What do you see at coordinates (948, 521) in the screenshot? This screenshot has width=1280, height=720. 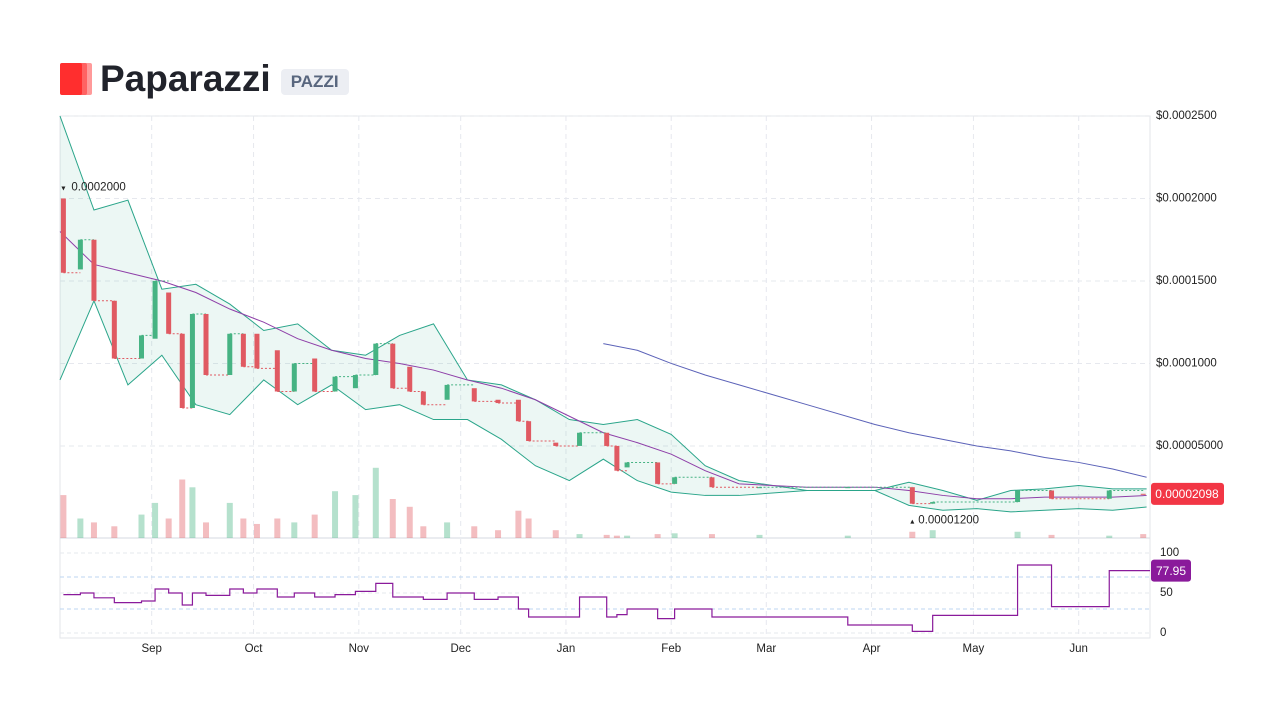 I see `low-marker: 0.00001200` at bounding box center [948, 521].